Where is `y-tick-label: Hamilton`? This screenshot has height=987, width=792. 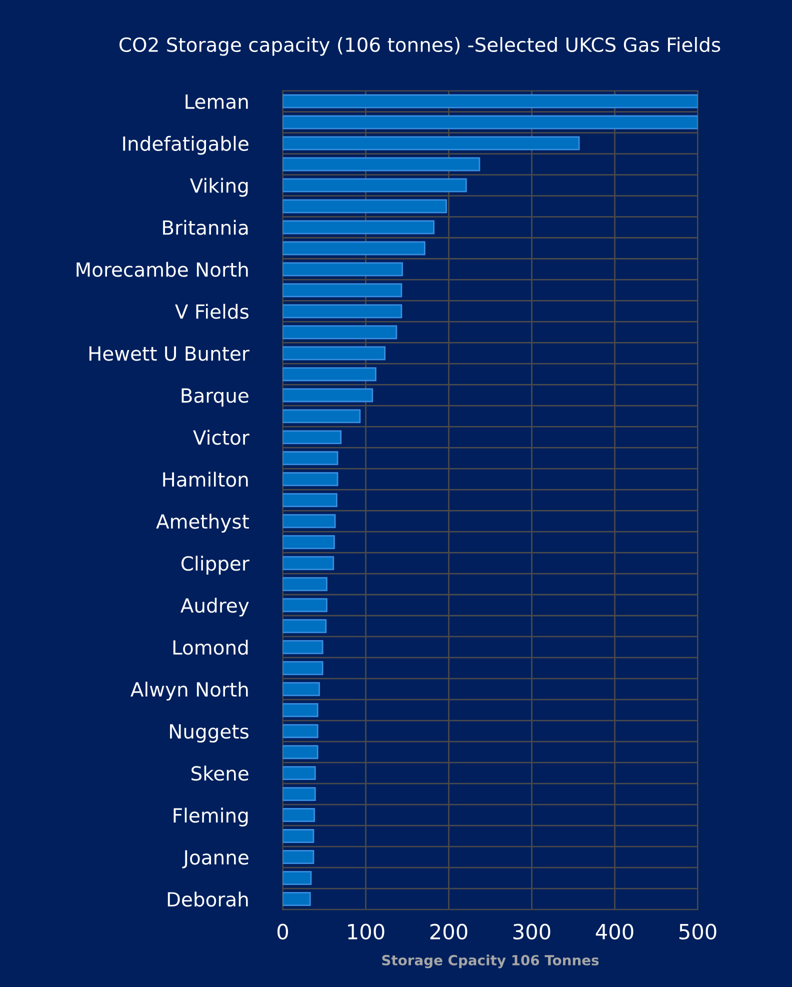
y-tick-label: Hamilton is located at coordinates (205, 479).